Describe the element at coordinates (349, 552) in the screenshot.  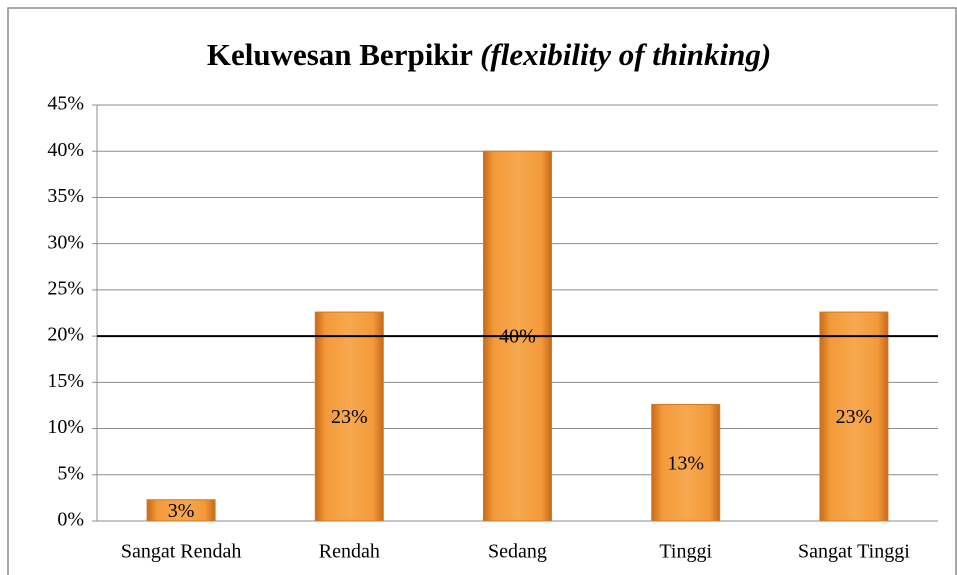
I see `x-tick-label: Rendah` at that location.